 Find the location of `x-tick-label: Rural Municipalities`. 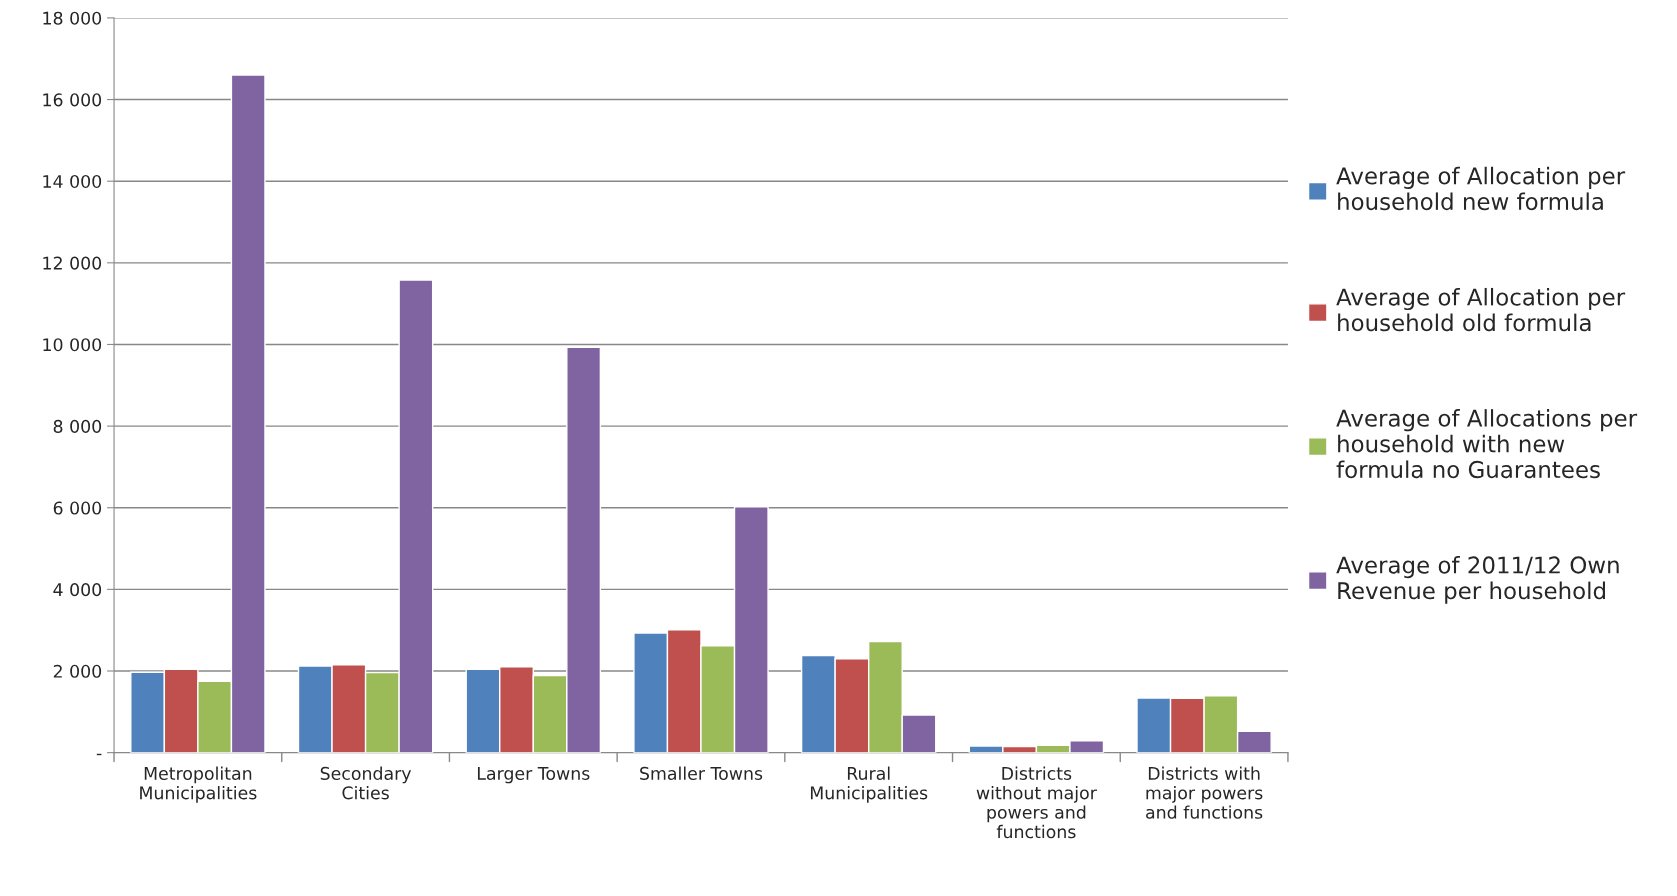

x-tick-label: Rural Municipalities is located at coordinates (869, 784).